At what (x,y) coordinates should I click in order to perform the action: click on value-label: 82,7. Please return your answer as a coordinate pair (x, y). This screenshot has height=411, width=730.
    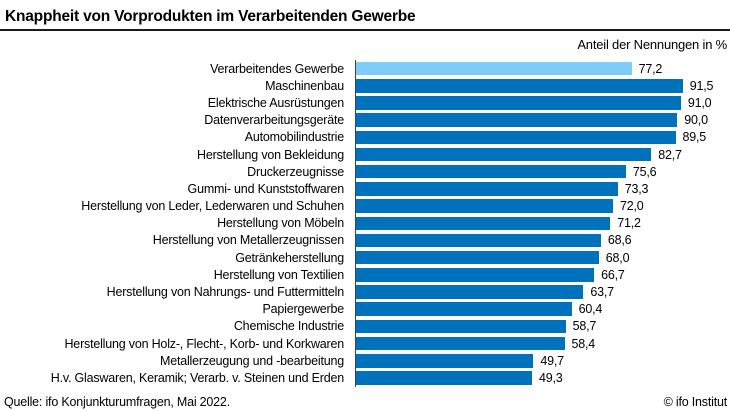
    Looking at the image, I should click on (670, 154).